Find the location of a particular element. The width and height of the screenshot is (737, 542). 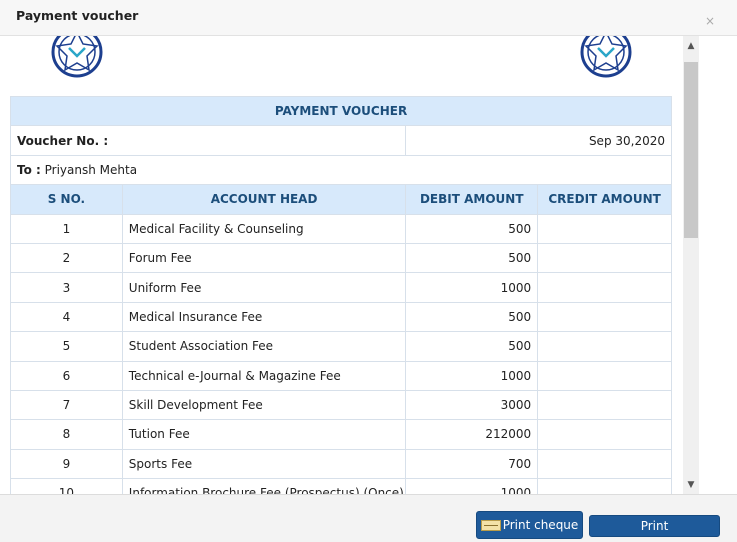

column-header-credit-amount: CREDIT AMOUNT is located at coordinates (604, 199).